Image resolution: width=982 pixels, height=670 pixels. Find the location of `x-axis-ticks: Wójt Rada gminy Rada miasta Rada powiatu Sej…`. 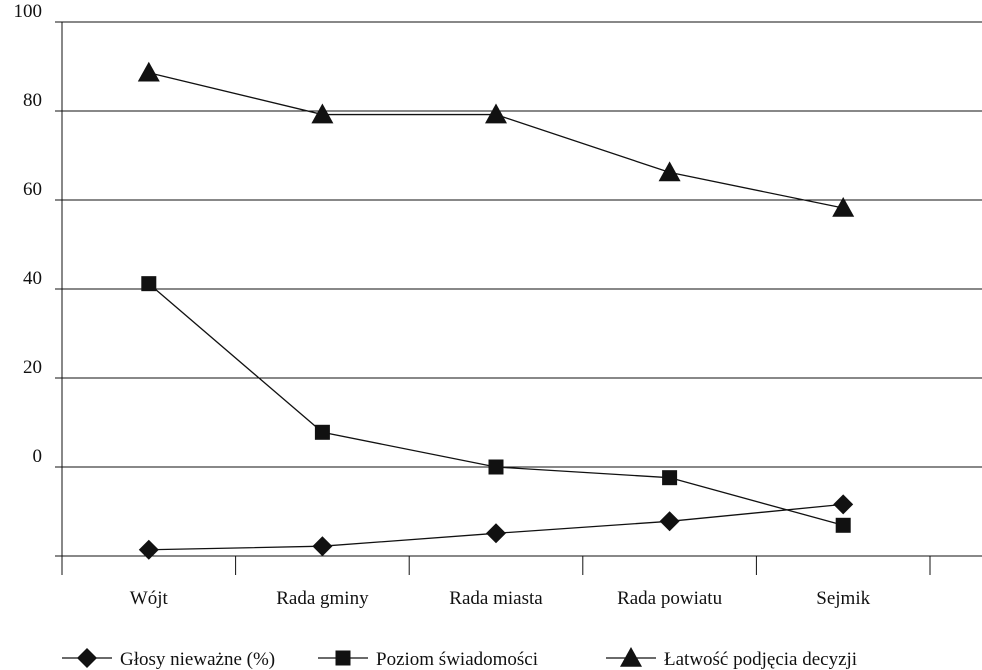

x-axis-ticks: Wójt Rada gminy Rada miasta Rada powiatu Sej… is located at coordinates (530, 582).